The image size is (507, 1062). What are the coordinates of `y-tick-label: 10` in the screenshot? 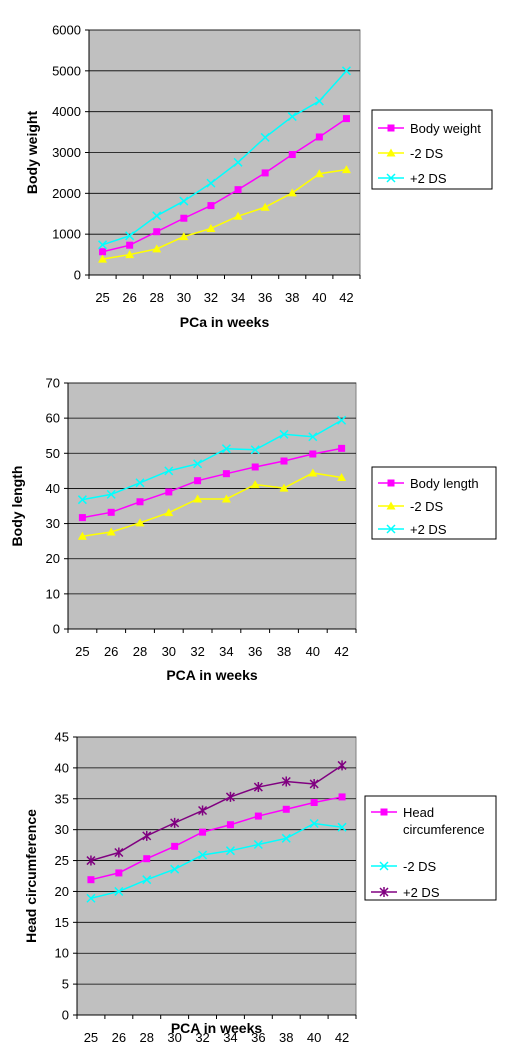 It's located at (62, 953).